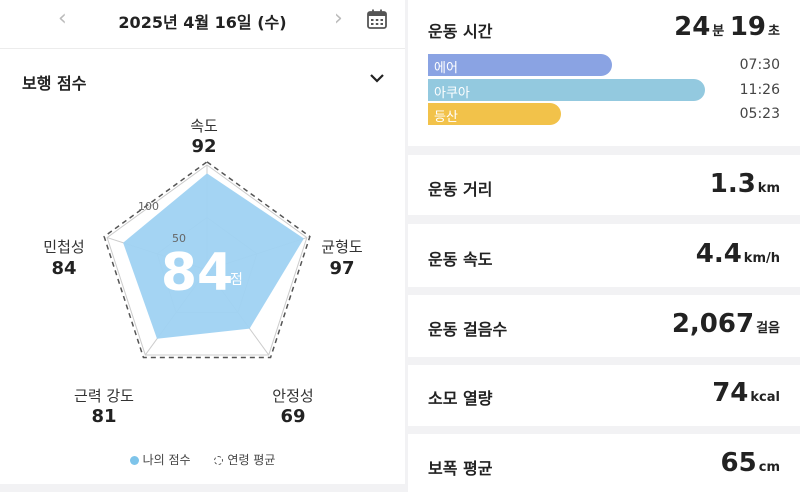 This screenshot has width=800, height=492. What do you see at coordinates (203, 146) in the screenshot?
I see `axis-value-speed: 92` at bounding box center [203, 146].